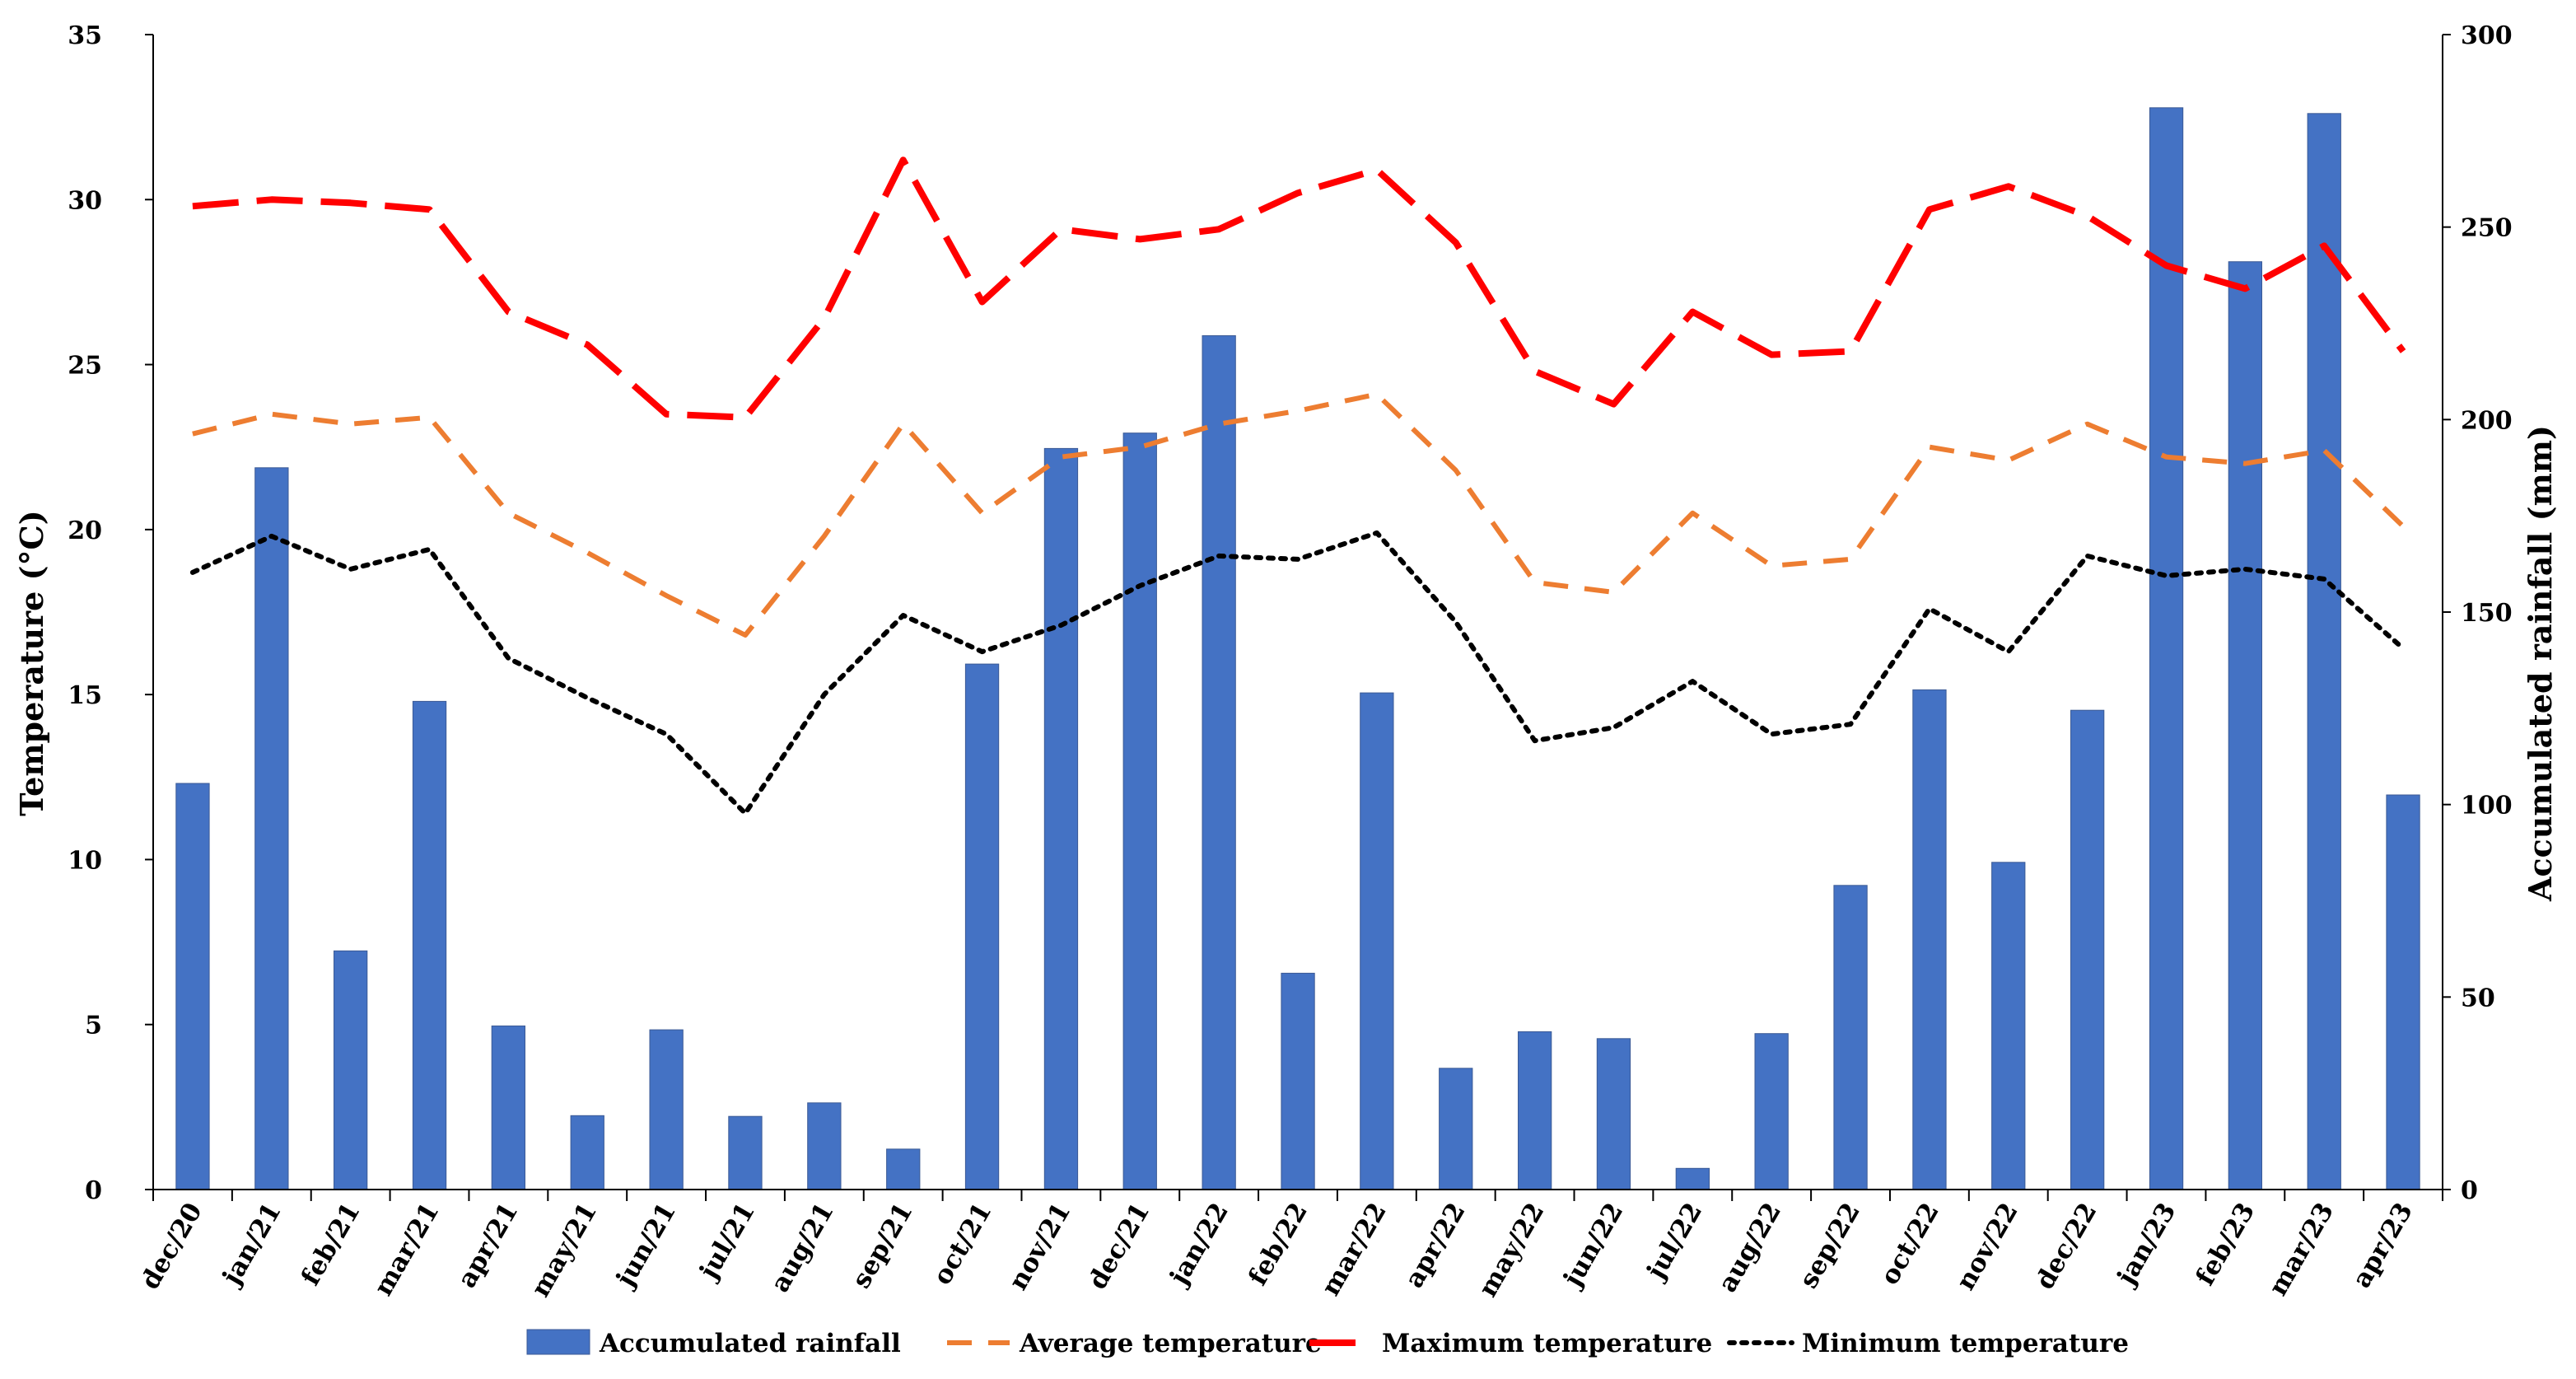 The width and height of the screenshot is (2576, 1379). Describe the element at coordinates (1909, 1244) in the screenshot. I see `x-category-label: oct/22` at that location.